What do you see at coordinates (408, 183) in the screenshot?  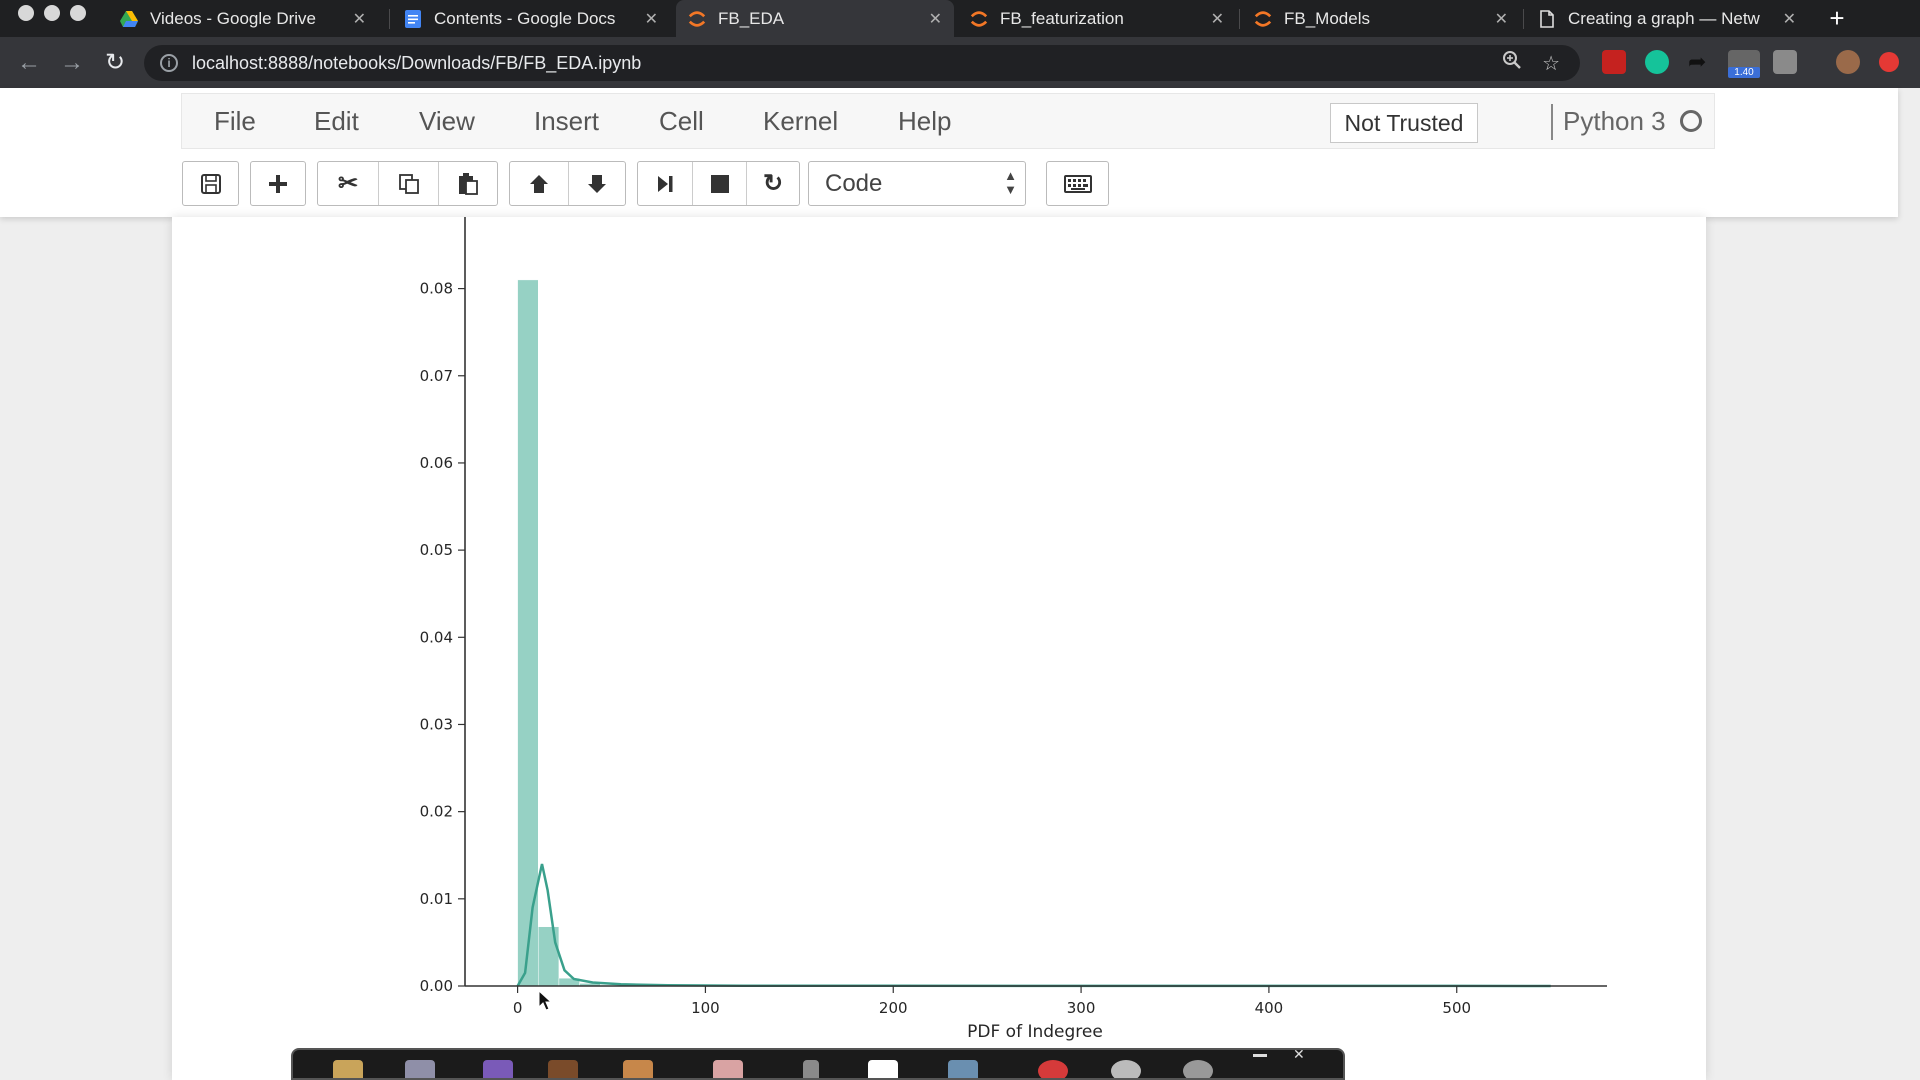 I see `copy-icon` at bounding box center [408, 183].